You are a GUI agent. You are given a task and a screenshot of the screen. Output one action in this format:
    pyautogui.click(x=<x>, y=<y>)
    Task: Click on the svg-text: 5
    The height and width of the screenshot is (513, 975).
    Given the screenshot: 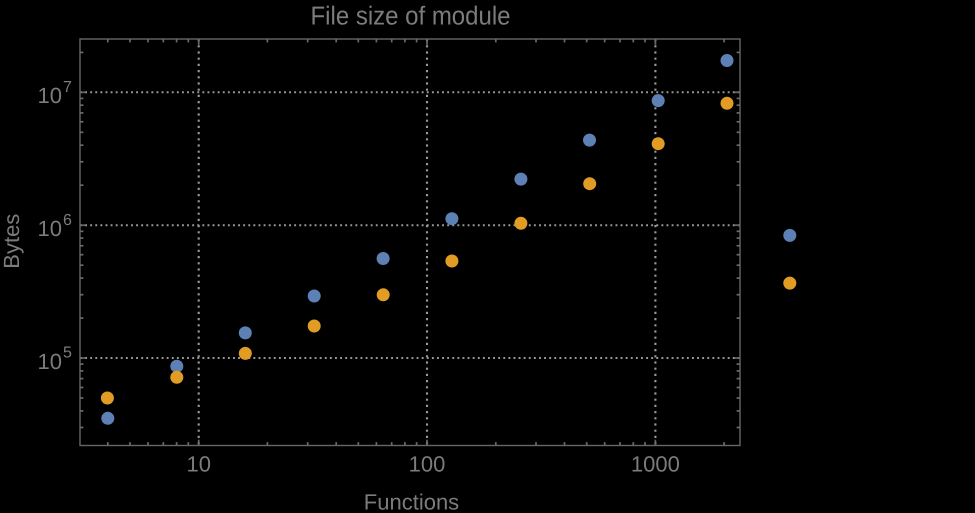 What is the action you would take?
    pyautogui.click(x=67, y=353)
    